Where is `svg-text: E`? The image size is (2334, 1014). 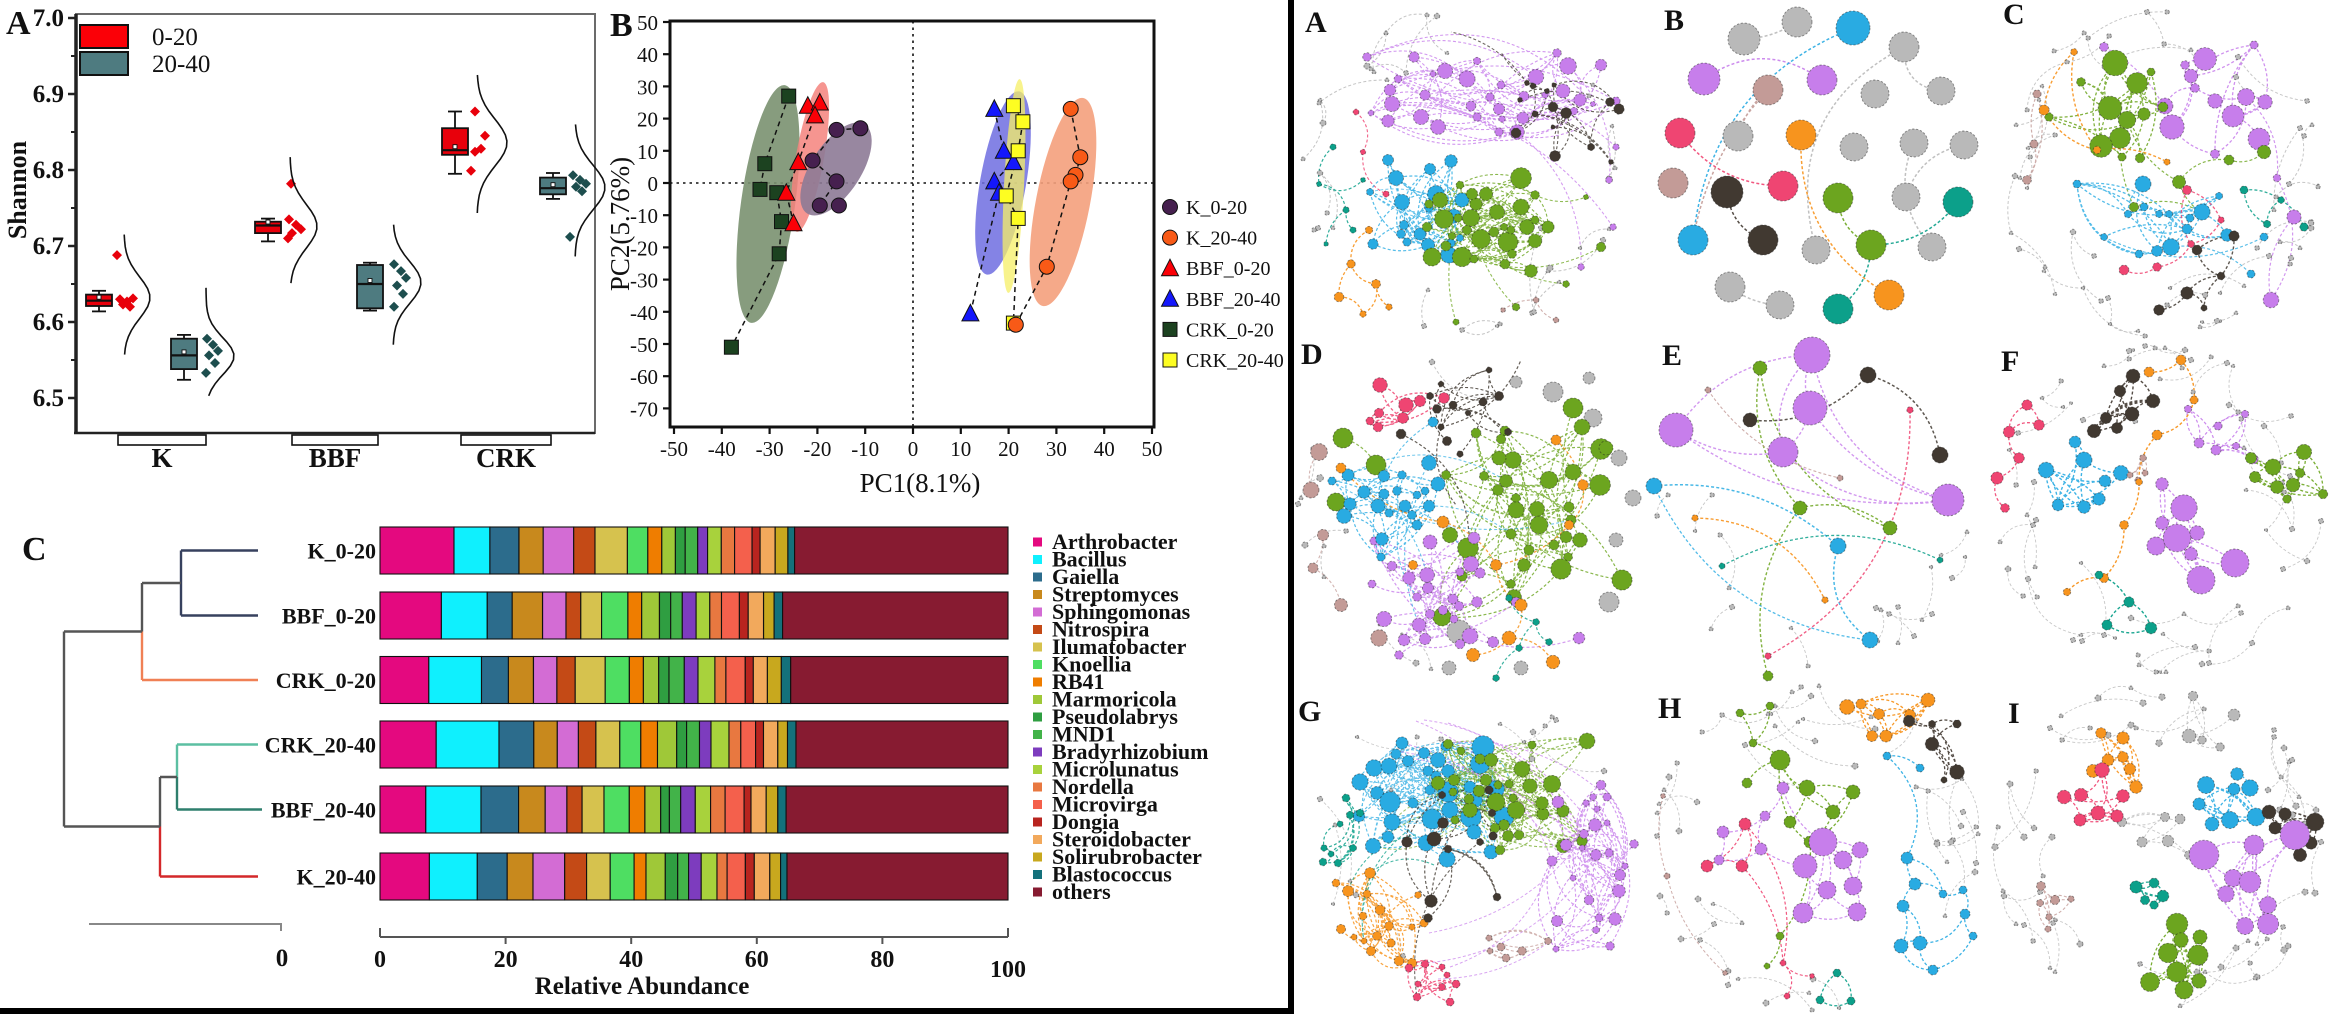 svg-text: E is located at coordinates (1672, 355).